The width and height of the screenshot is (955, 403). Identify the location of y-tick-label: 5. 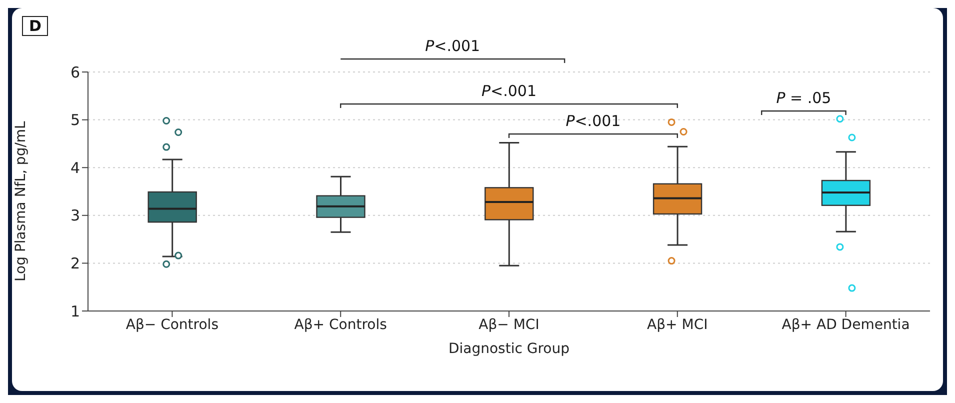
(75, 120).